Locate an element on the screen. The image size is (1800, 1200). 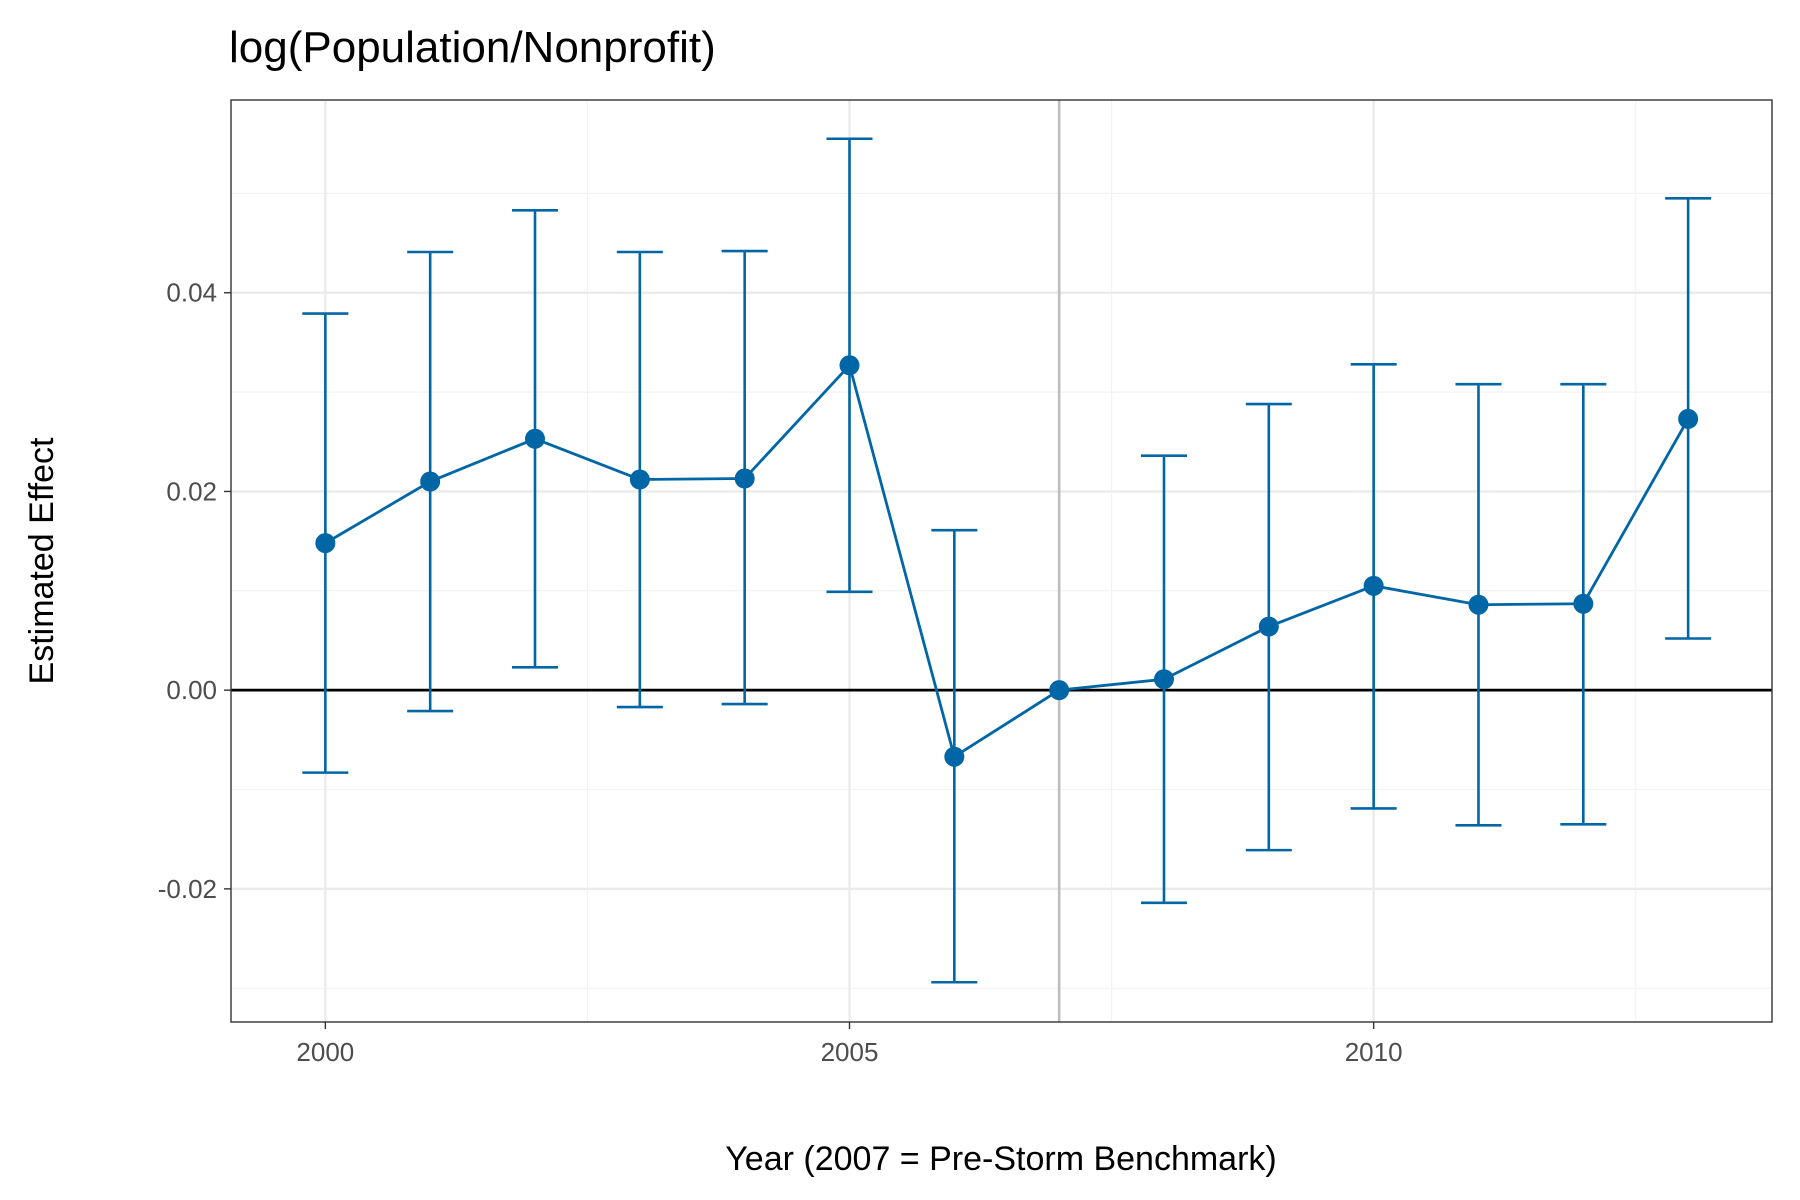
data-point-2000 is located at coordinates (325, 543).